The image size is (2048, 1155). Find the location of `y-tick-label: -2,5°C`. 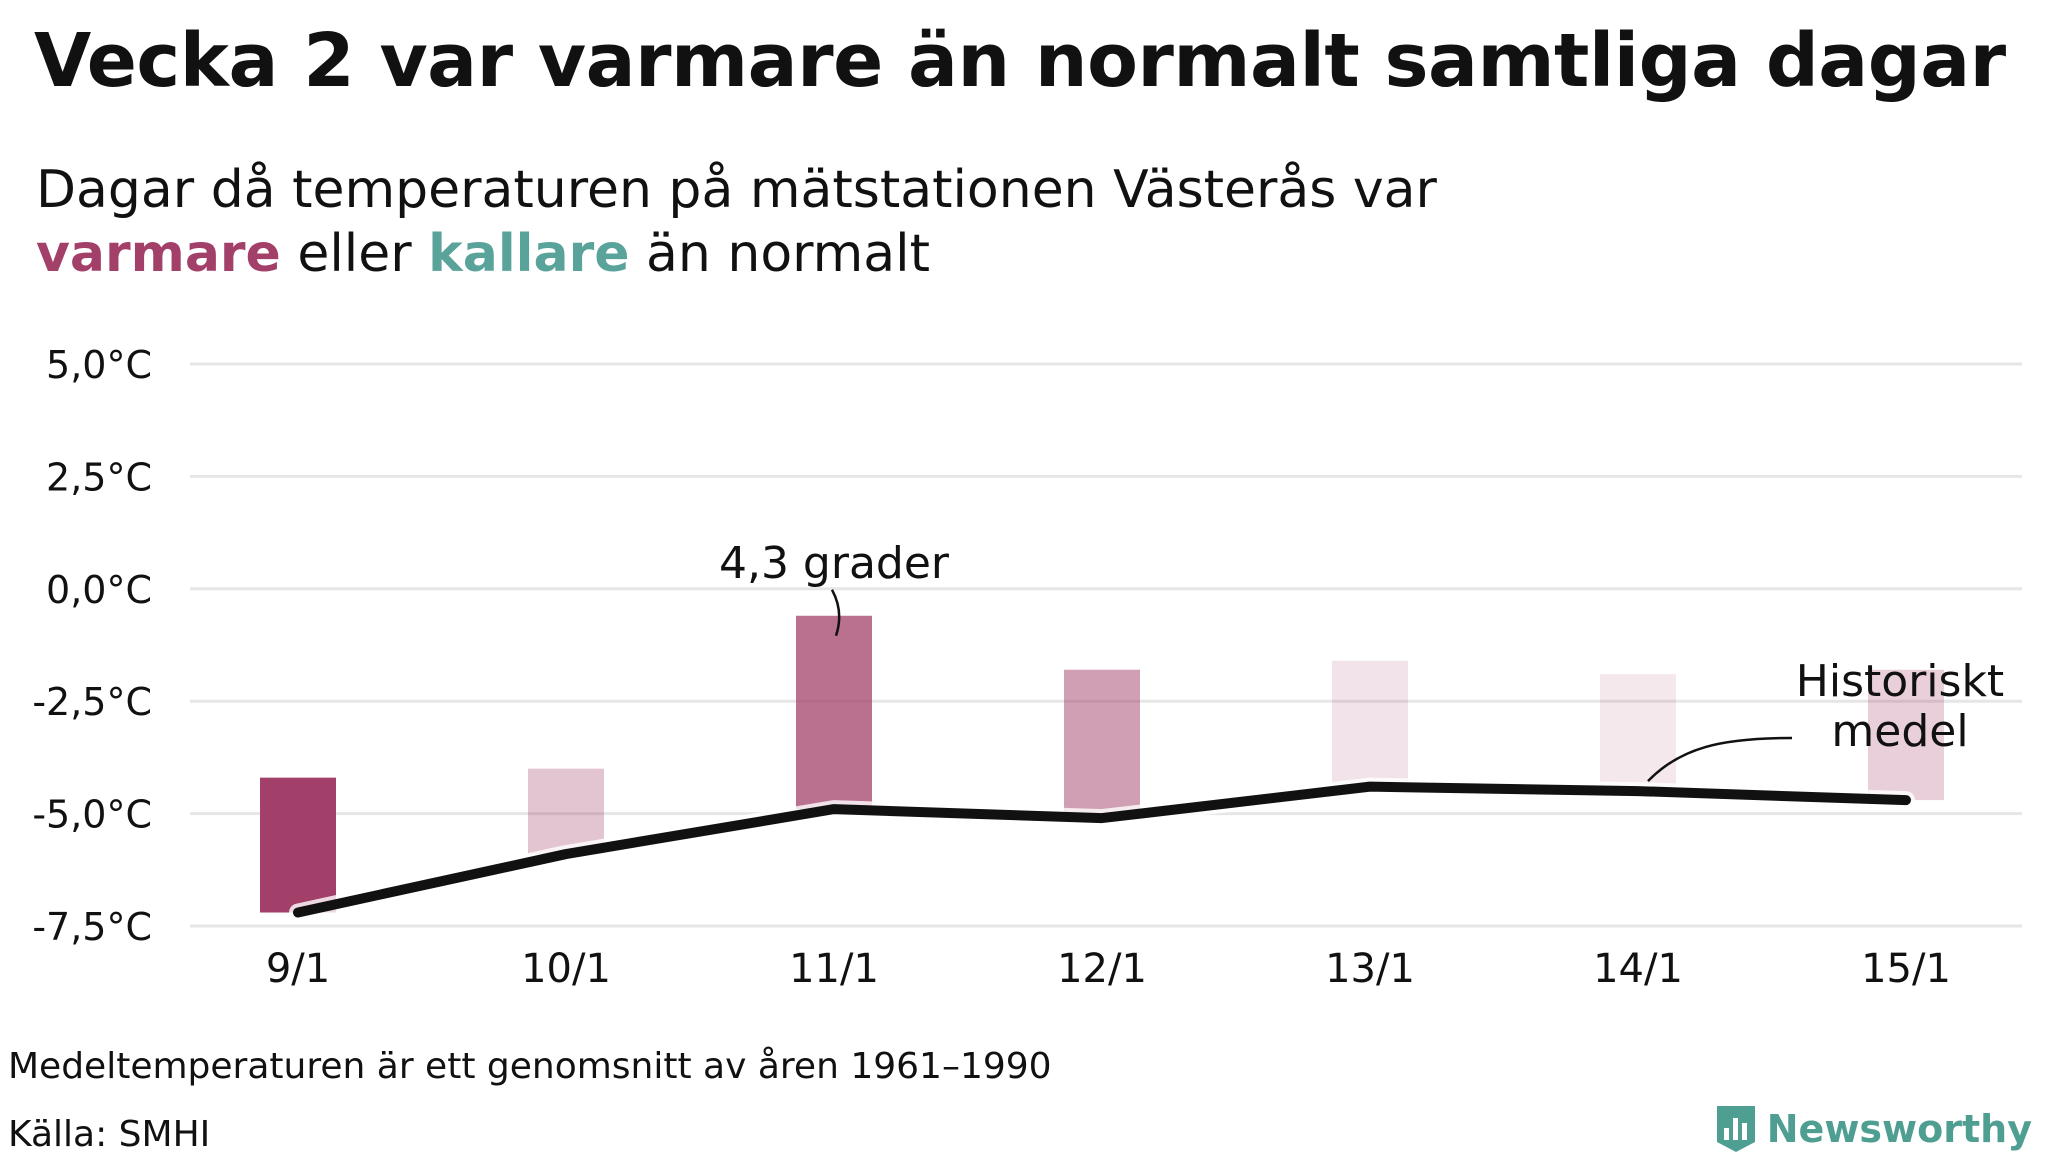

y-tick-label: -2,5°C is located at coordinates (92, 702).